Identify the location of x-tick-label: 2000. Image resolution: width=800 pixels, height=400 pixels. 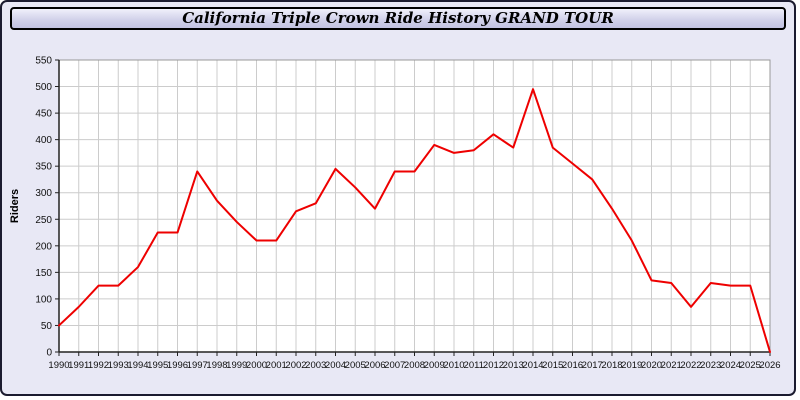
(256, 365).